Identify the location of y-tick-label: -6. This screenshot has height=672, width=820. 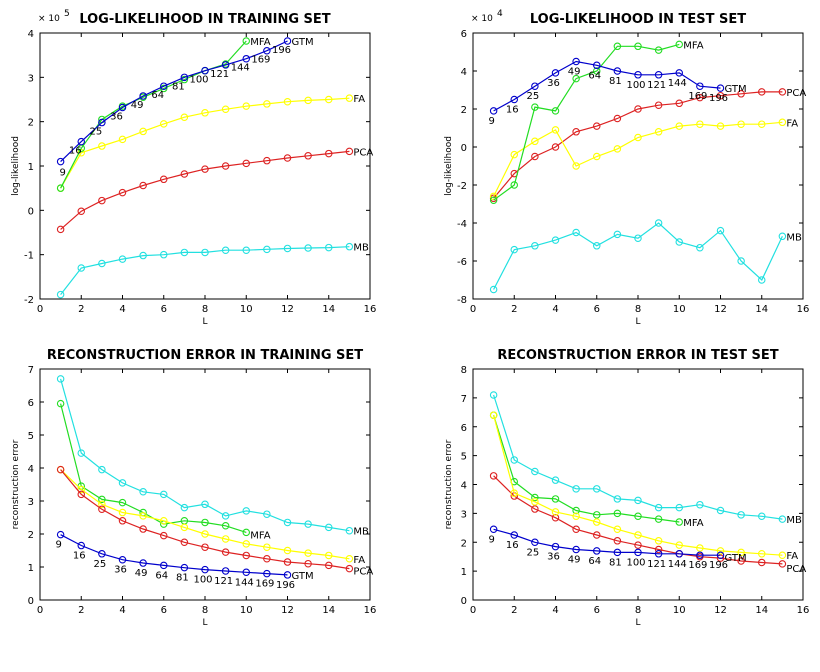
(462, 262).